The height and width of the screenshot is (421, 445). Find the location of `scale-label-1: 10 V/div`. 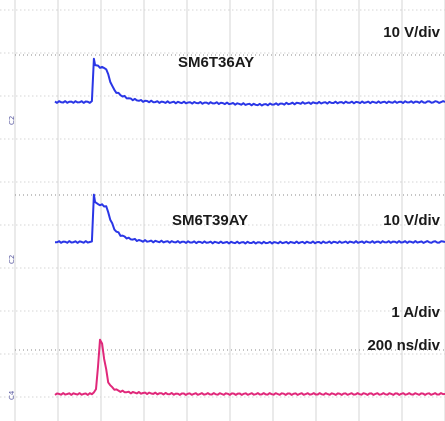

scale-label-1: 10 V/div is located at coordinates (411, 32).